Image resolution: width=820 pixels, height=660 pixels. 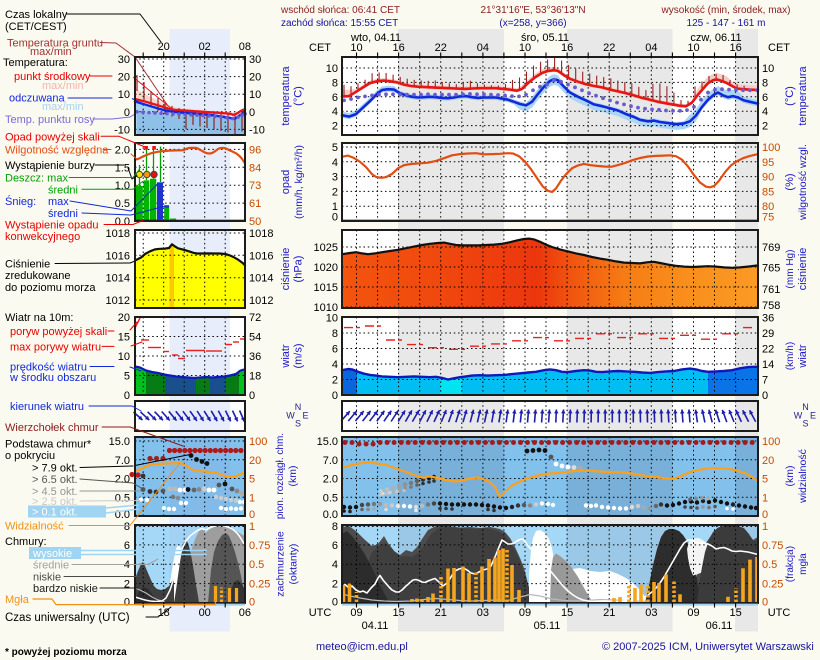 What do you see at coordinates (326, 248) in the screenshot?
I see `svg-text: 1025` at bounding box center [326, 248].